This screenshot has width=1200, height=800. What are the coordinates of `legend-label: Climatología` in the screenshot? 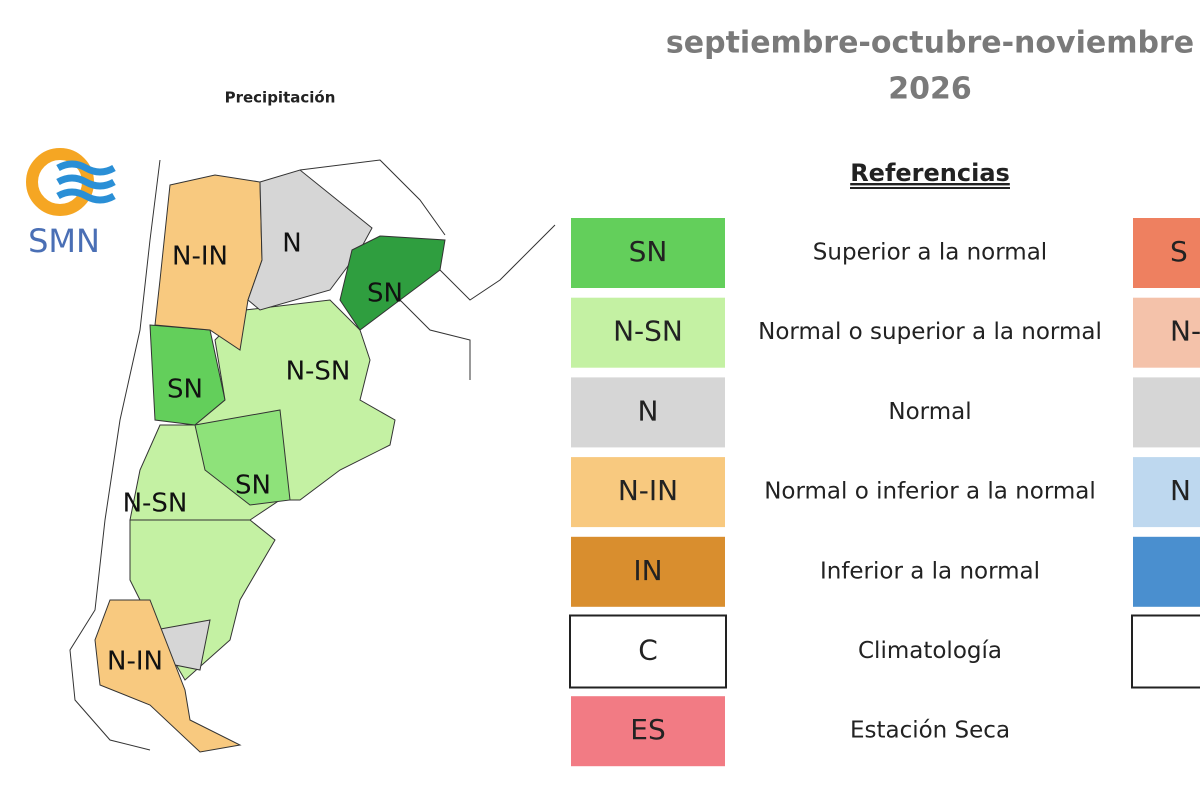 It's located at (930, 651).